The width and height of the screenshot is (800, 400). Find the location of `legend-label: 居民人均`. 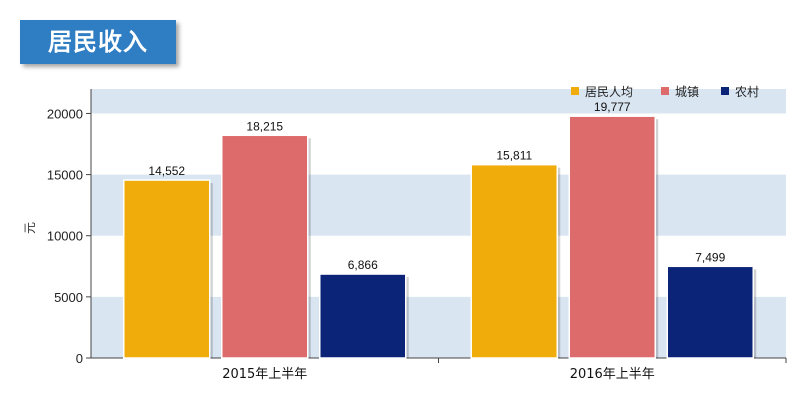

legend-label: 居民人均 is located at coordinates (609, 92).